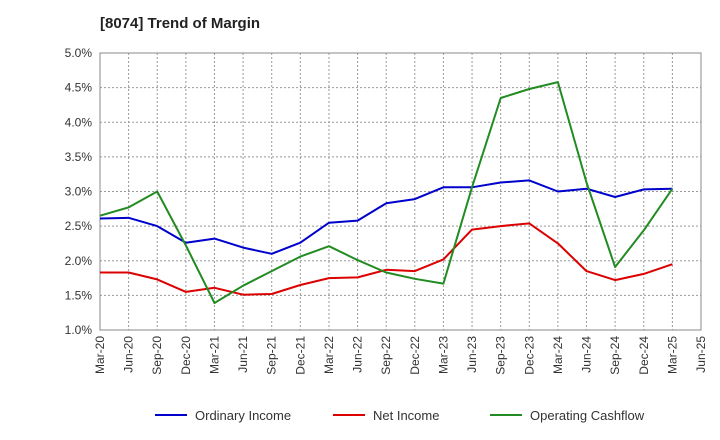 The height and width of the screenshot is (440, 720). What do you see at coordinates (79, 53) in the screenshot?
I see `y-tick-label: 5.0%` at bounding box center [79, 53].